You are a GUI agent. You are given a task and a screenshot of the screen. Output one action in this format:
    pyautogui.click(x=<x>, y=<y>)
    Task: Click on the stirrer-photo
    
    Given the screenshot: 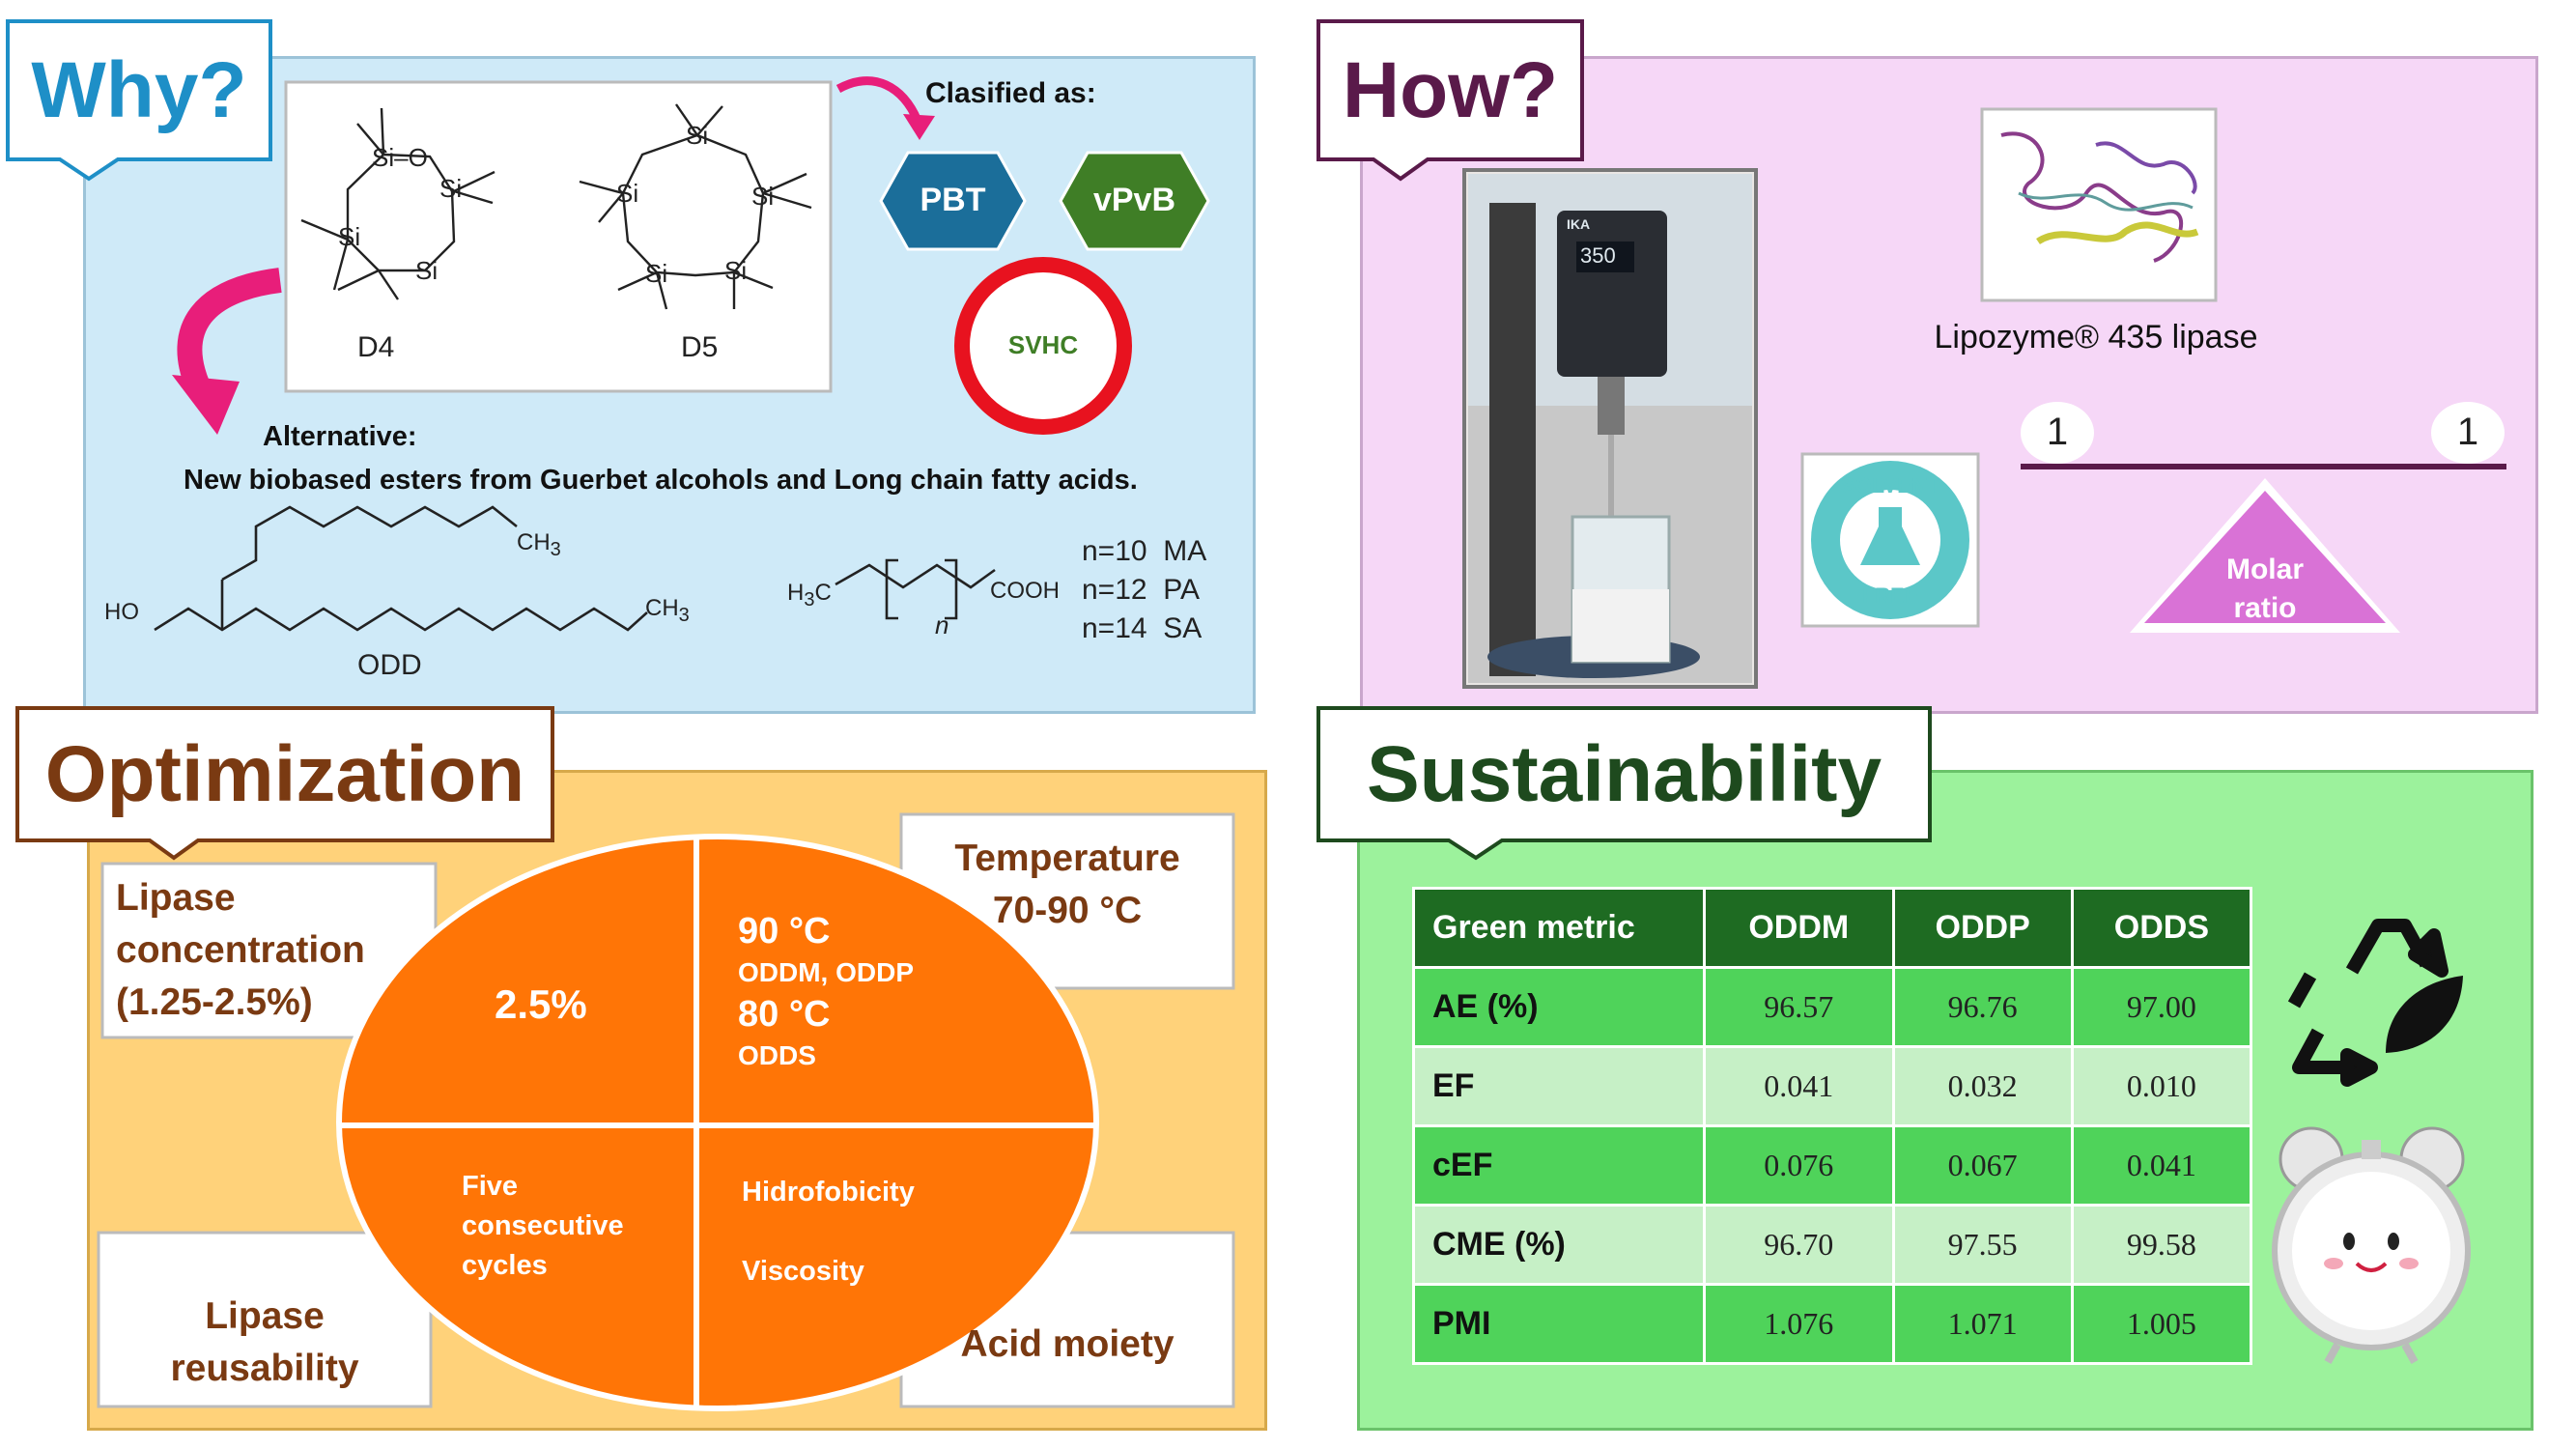 What is the action you would take?
    pyautogui.click(x=1610, y=428)
    